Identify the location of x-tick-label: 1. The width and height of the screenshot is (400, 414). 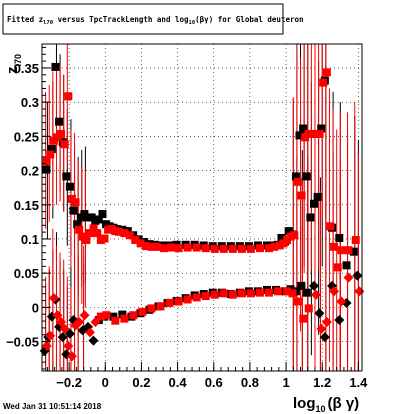
(285, 382).